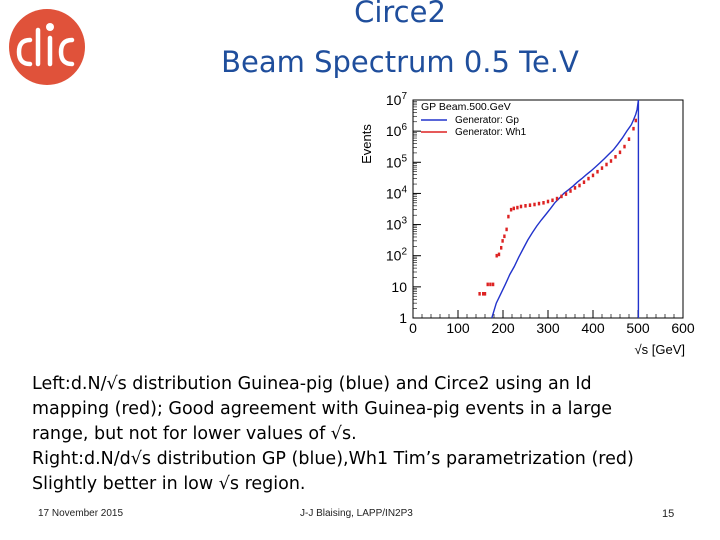  I want to click on body-line: Slightly better in low √s region., so click(169, 484).